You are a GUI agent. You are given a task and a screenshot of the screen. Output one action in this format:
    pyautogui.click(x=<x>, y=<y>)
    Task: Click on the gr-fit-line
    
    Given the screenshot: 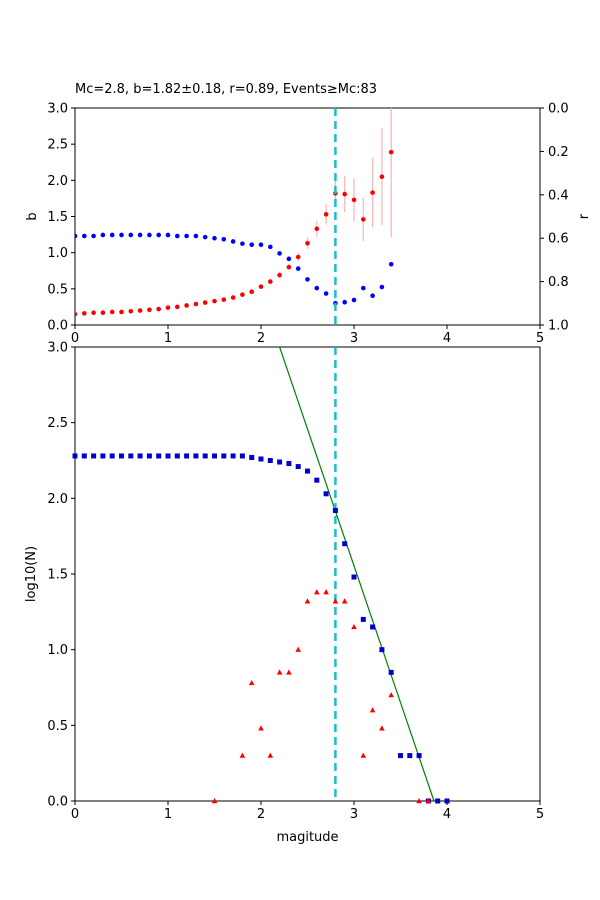 What is the action you would take?
    pyautogui.click(x=357, y=574)
    